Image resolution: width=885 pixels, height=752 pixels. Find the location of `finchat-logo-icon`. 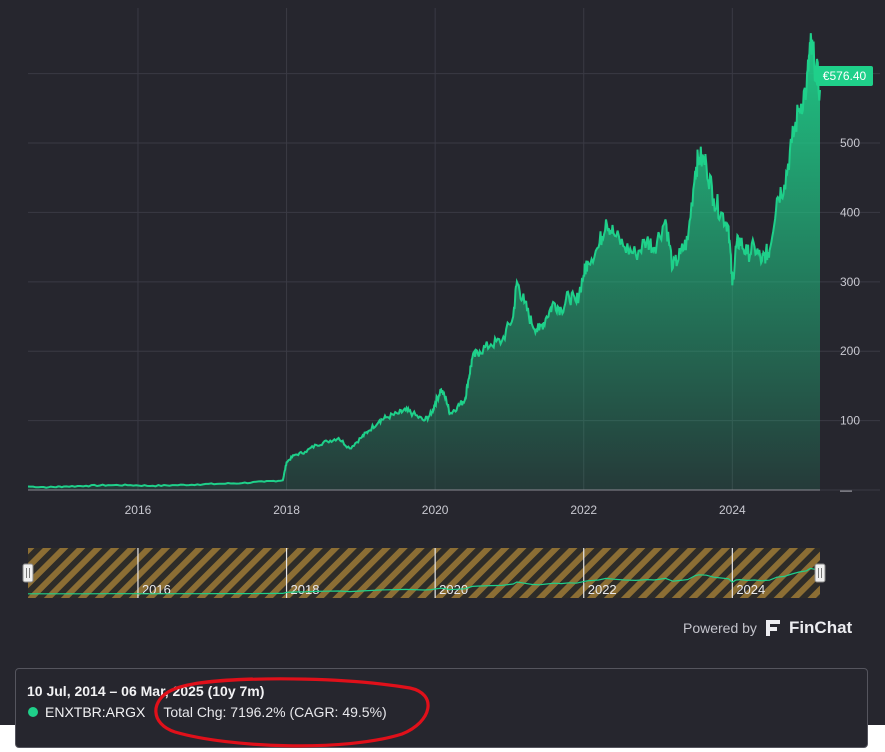

finchat-logo-icon is located at coordinates (773, 628).